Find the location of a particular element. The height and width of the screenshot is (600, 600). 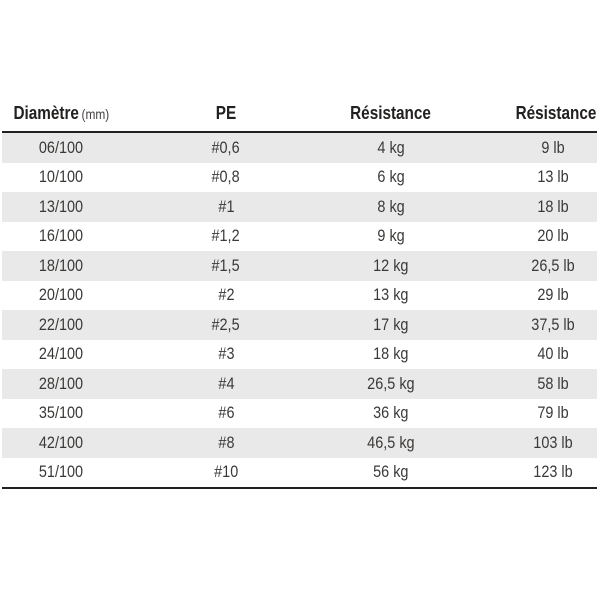

table-cell: 26,5 kg is located at coordinates (391, 384).